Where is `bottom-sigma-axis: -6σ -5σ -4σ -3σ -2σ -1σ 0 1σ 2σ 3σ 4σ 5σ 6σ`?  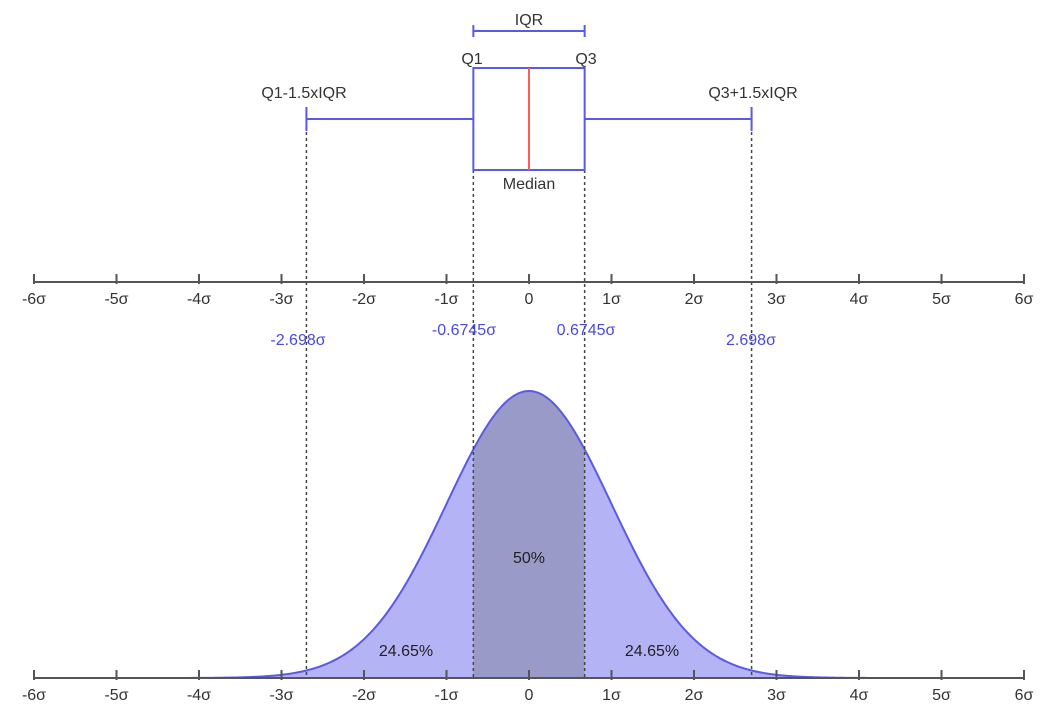 bottom-sigma-axis: -6σ -5σ -4σ -3σ -2σ -1σ 0 1σ 2σ 3σ 4σ 5σ 6σ is located at coordinates (528, 687).